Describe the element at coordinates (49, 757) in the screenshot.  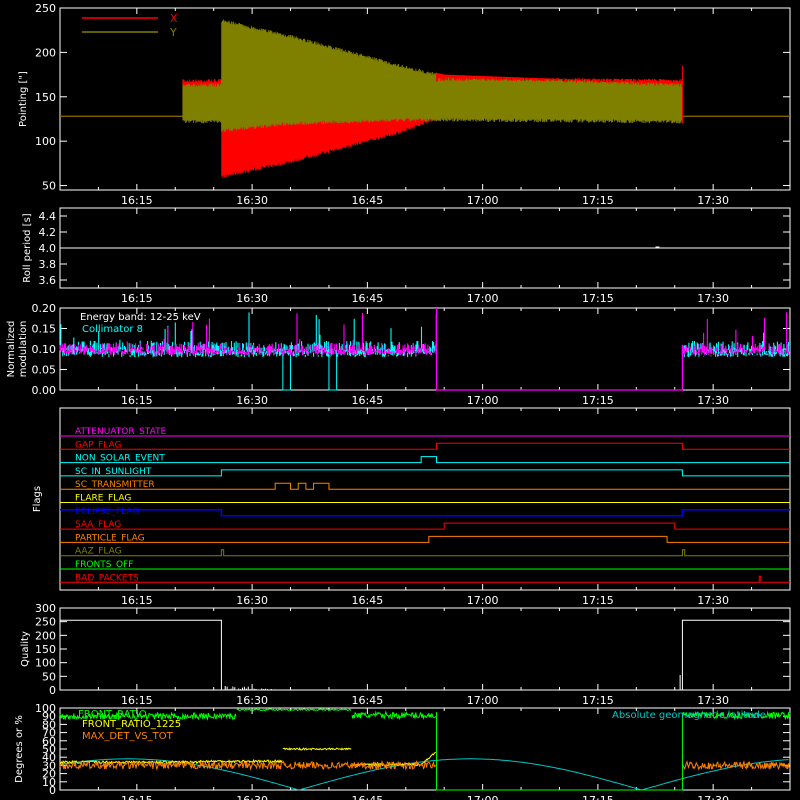
I see `ratios-ytick-label: 40` at that location.